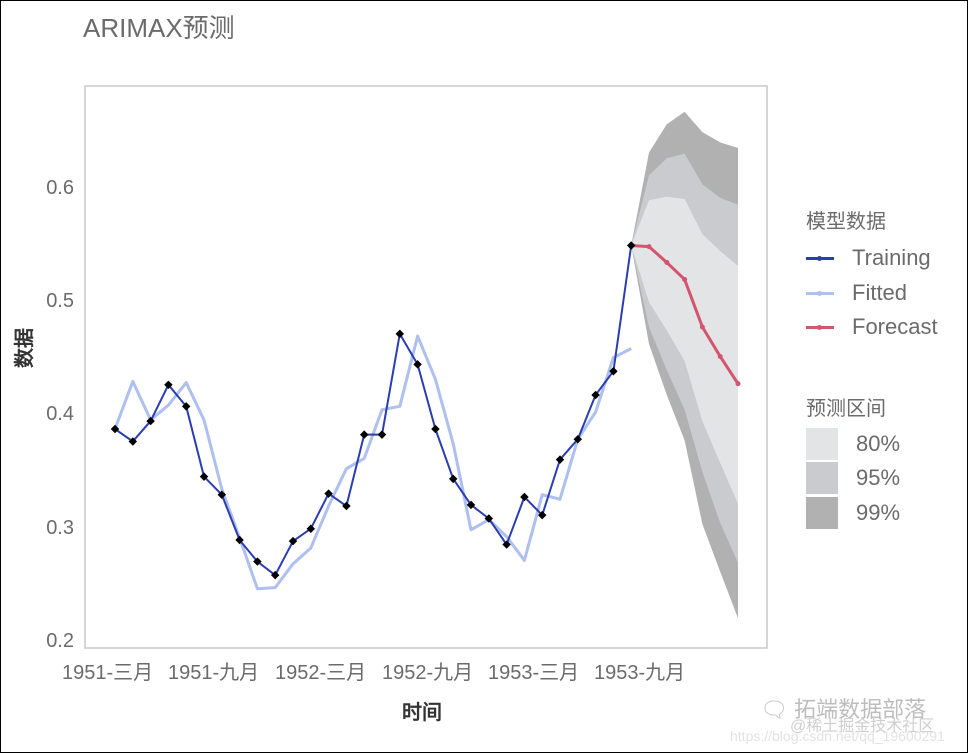 The image size is (968, 753). What do you see at coordinates (159, 28) in the screenshot?
I see `chart-title: ARIMAX预测` at bounding box center [159, 28].